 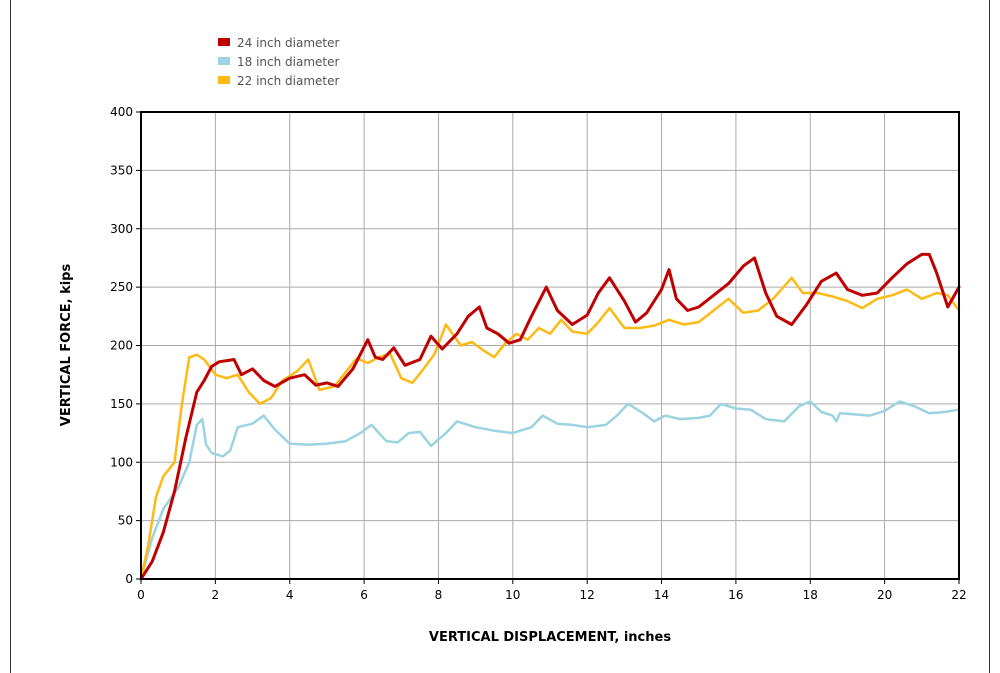 What do you see at coordinates (216, 595) in the screenshot?
I see `x-tick-label: 2` at bounding box center [216, 595].